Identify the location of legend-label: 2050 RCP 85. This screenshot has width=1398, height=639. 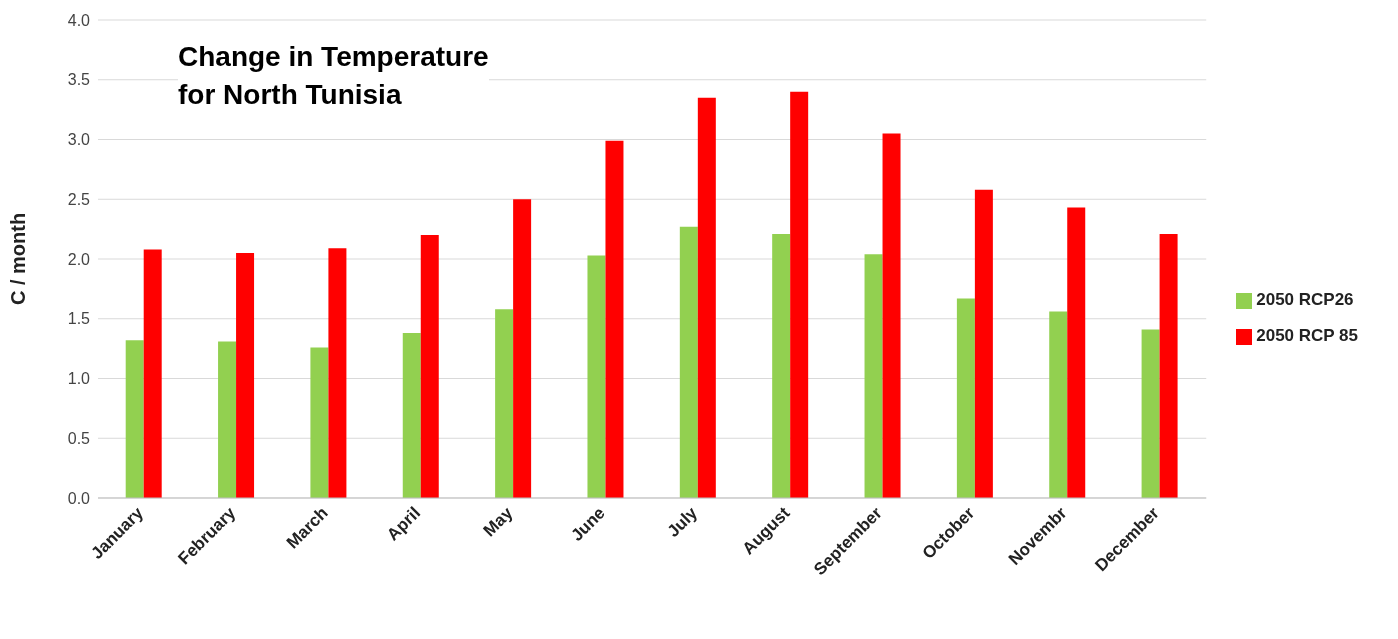
(1307, 335).